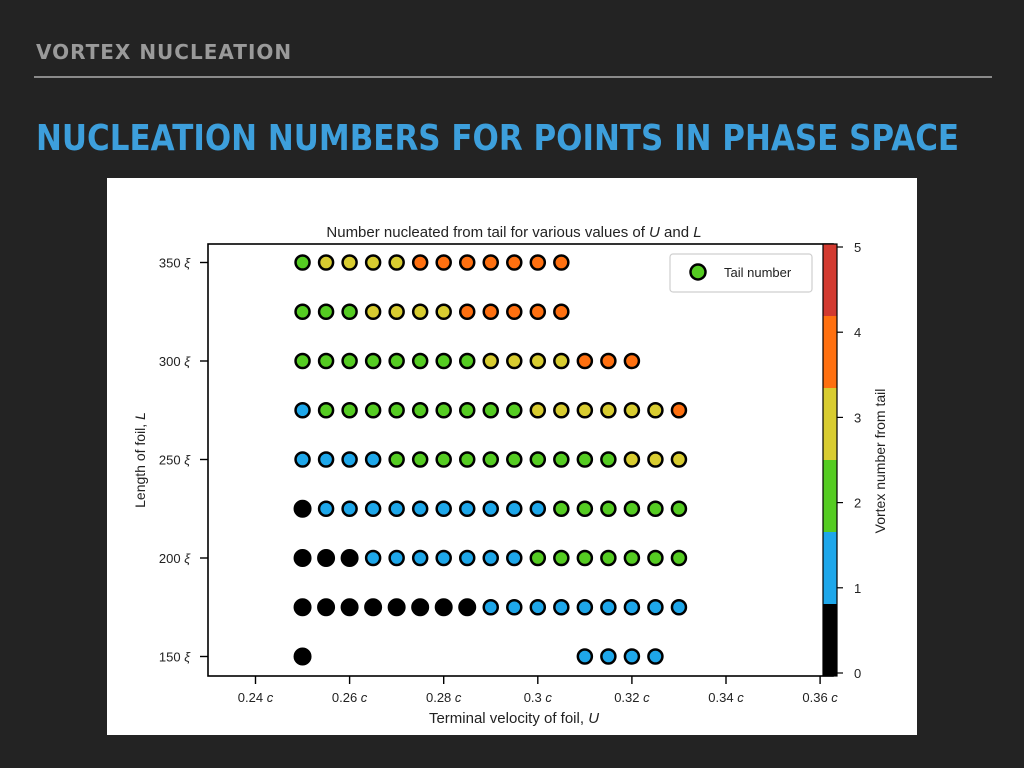 Image resolution: width=1024 pixels, height=768 pixels. What do you see at coordinates (538, 697) in the screenshot?
I see `x-tick-label: 0.3 c` at bounding box center [538, 697].